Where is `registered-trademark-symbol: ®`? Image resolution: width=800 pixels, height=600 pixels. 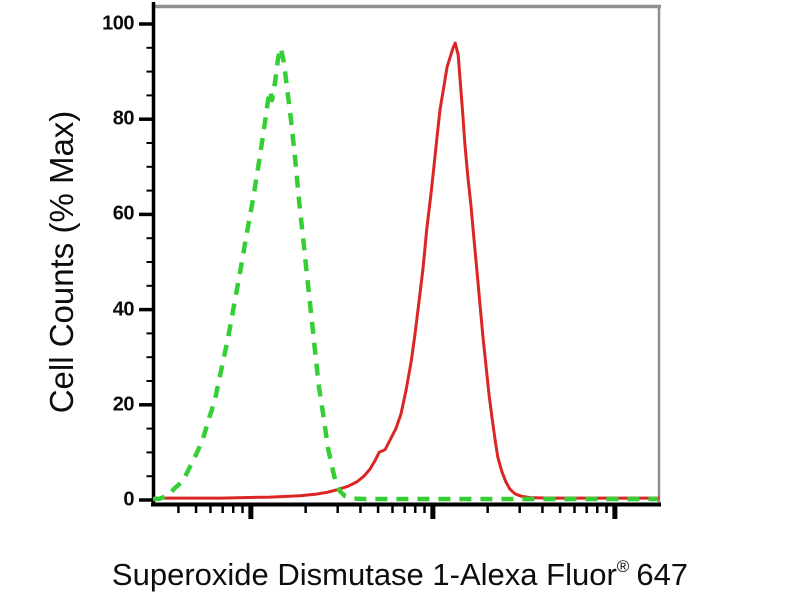
registered-trademark-symbol: ® is located at coordinates (623, 567).